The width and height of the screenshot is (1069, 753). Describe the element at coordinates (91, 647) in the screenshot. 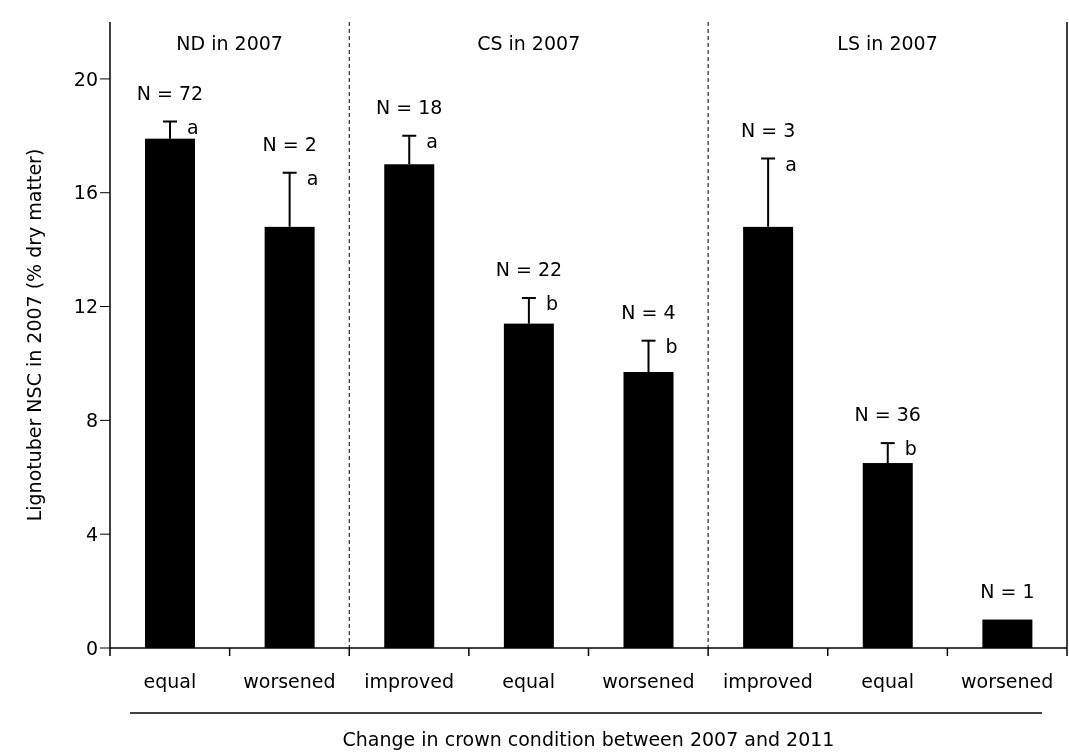

I see `y-tick-label: 0` at that location.